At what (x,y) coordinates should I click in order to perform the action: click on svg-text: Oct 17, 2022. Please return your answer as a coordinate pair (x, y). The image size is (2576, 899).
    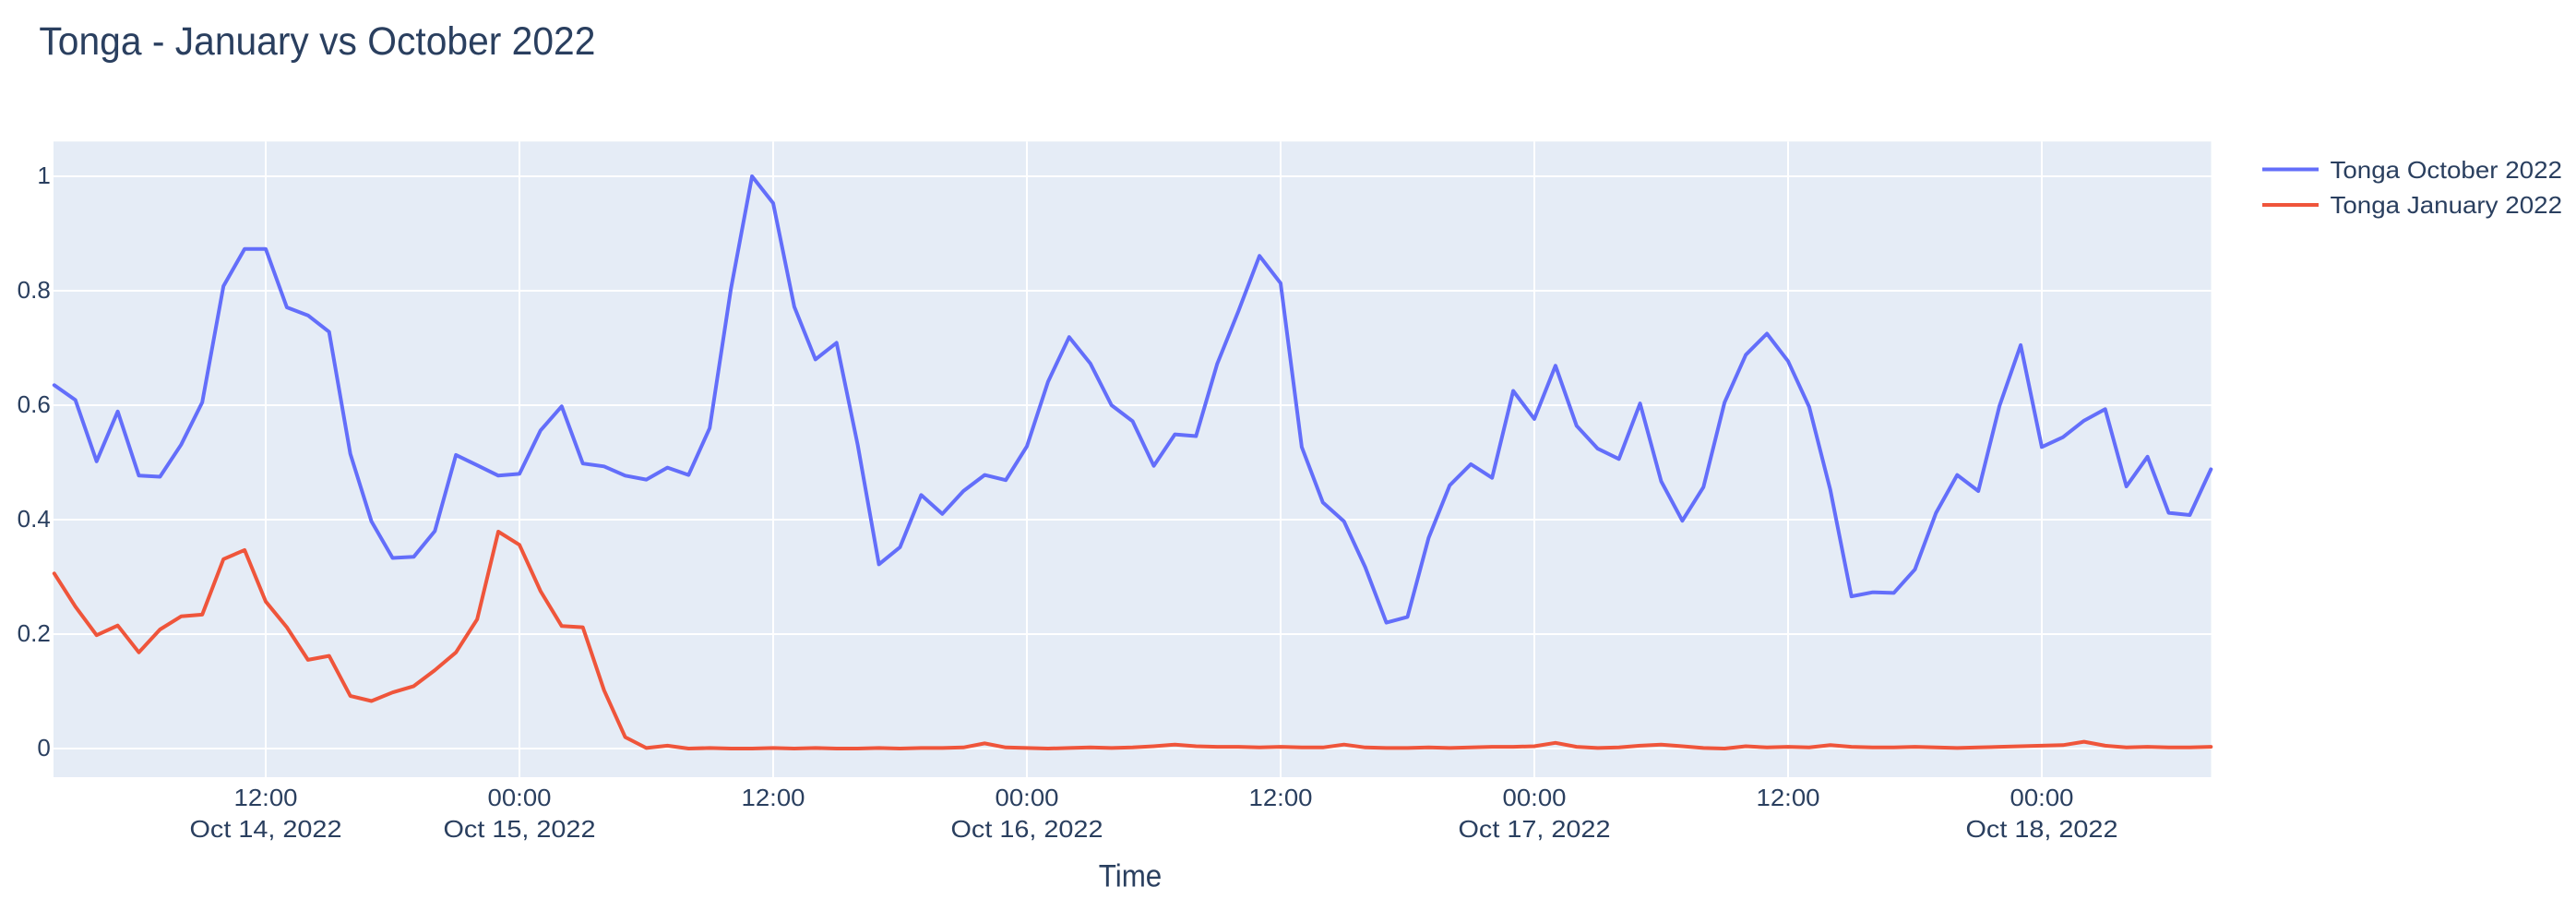
    Looking at the image, I should click on (1535, 829).